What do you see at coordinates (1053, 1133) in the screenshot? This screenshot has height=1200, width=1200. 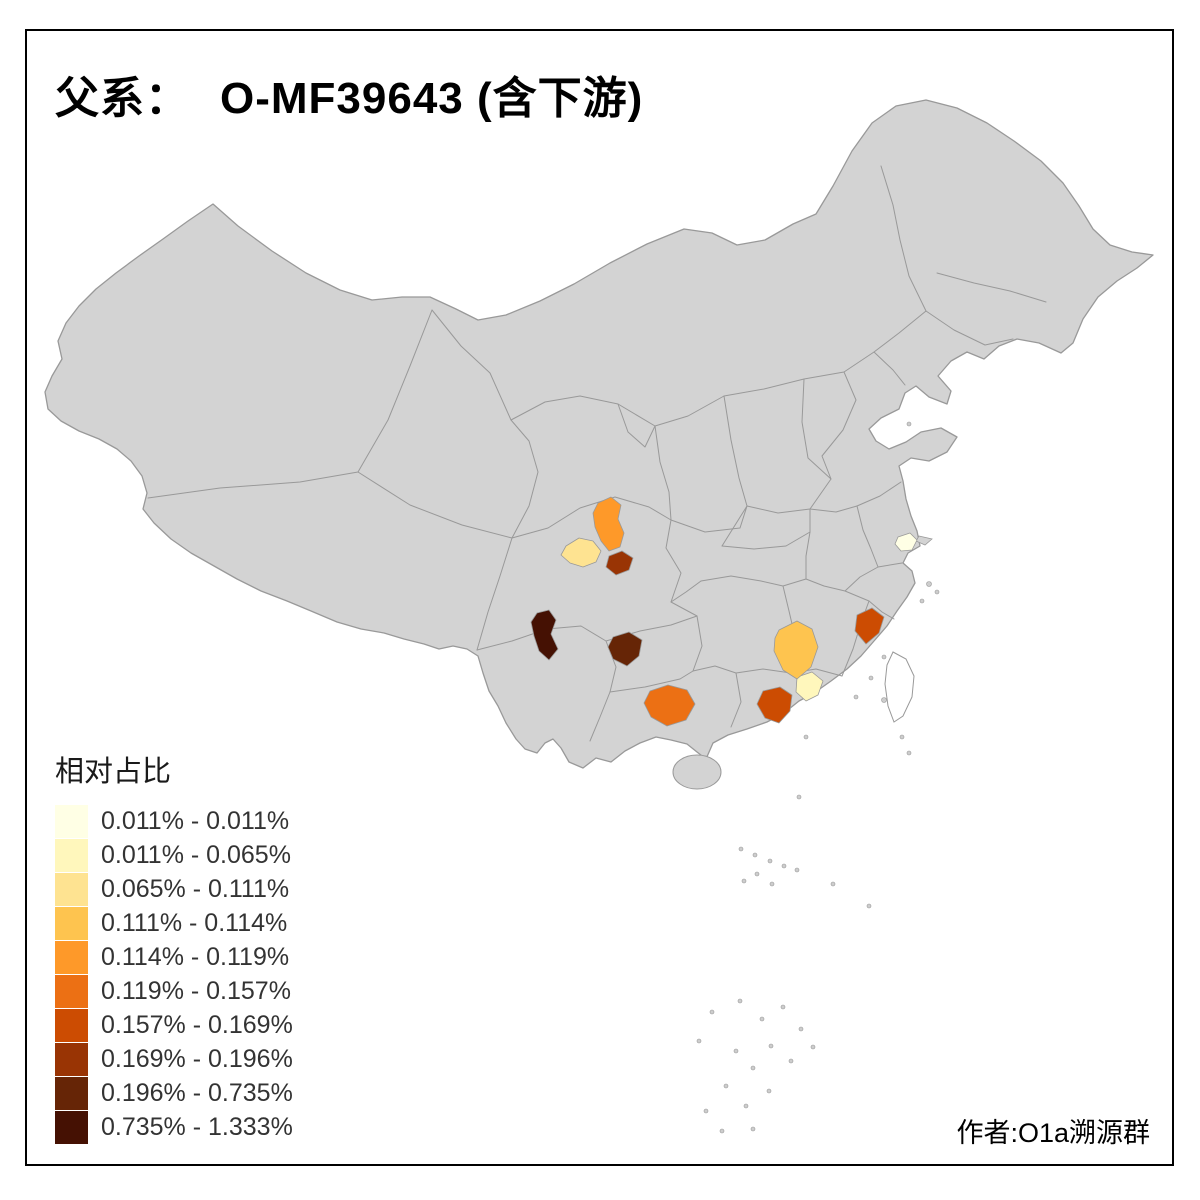 I see `author-credit: 作者:O1a溯源群` at bounding box center [1053, 1133].